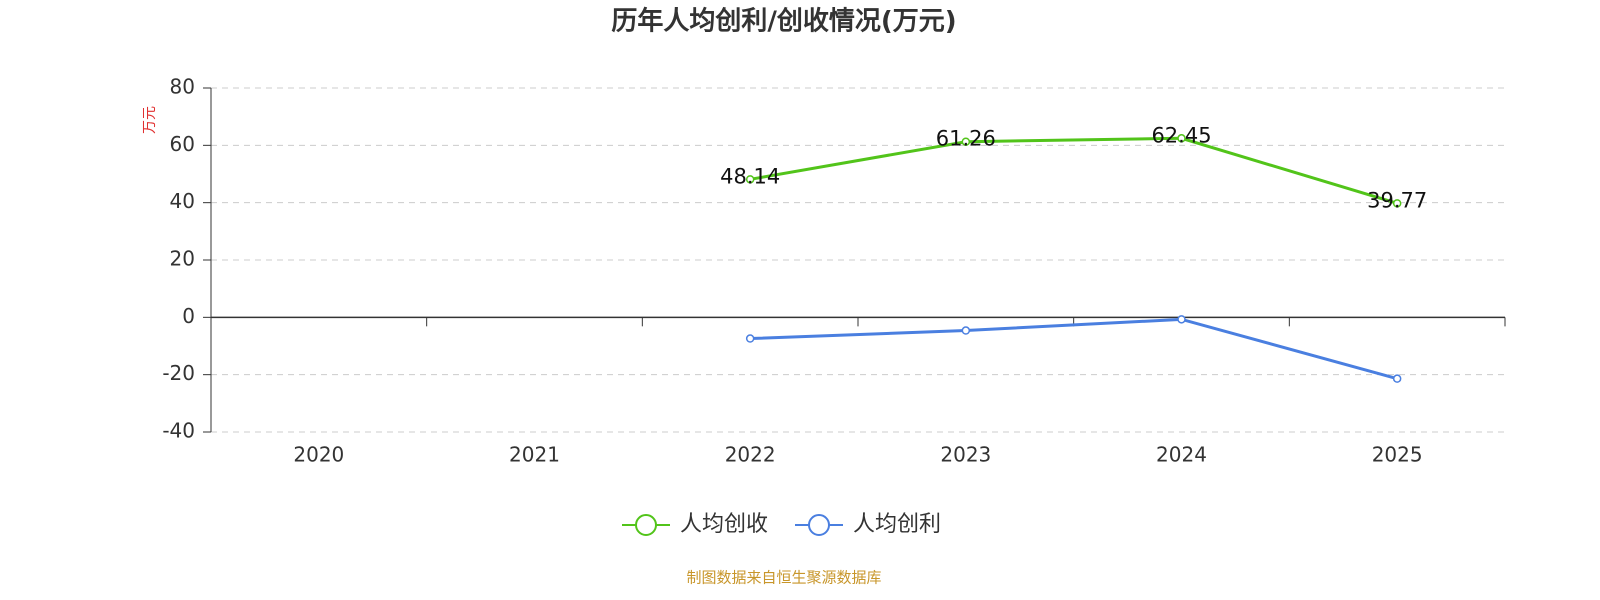  I want to click on y-tick-label: 40, so click(182, 201).